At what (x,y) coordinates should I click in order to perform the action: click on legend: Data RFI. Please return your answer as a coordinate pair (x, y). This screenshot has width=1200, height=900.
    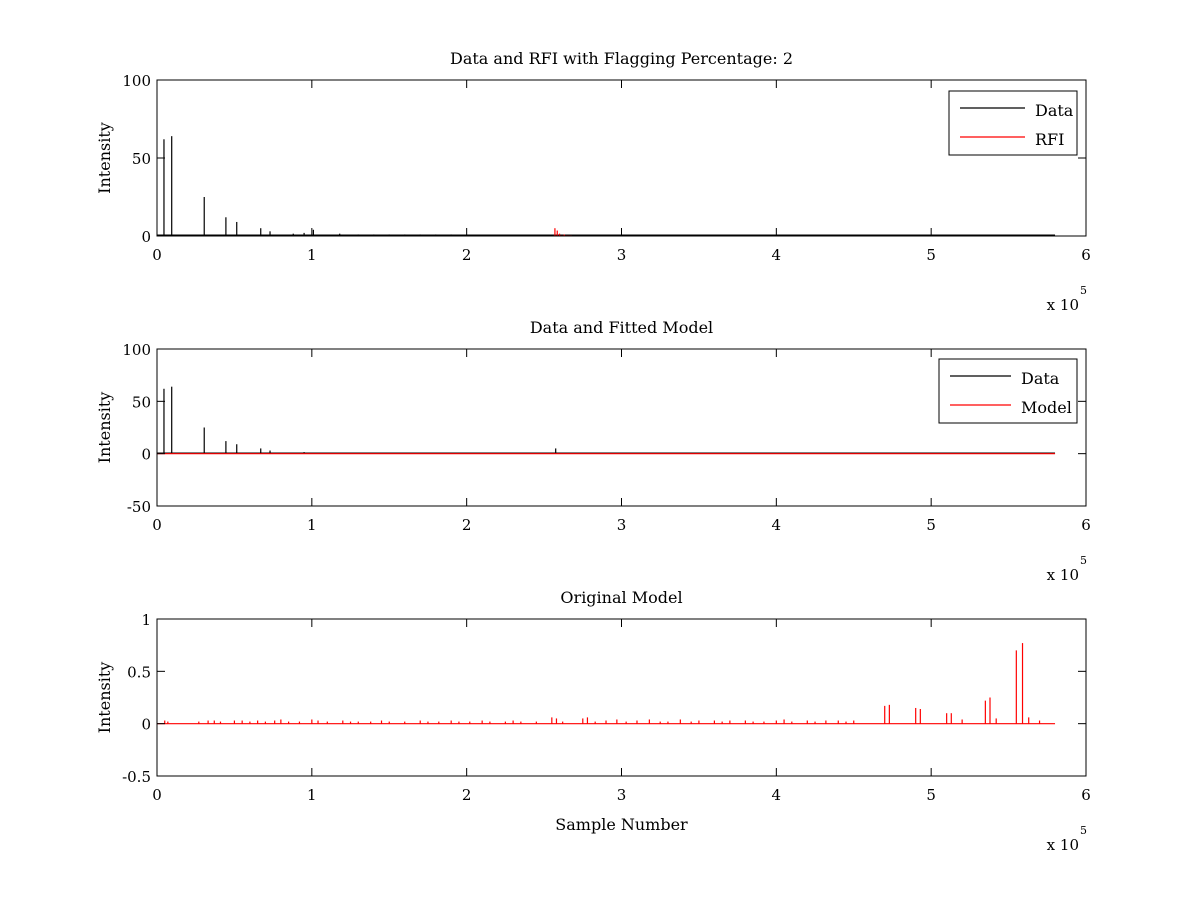
    Looking at the image, I should click on (1013, 123).